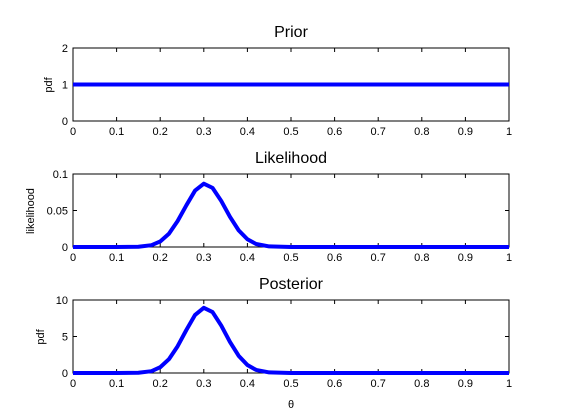 Image resolution: width=561 pixels, height=420 pixels. Describe the element at coordinates (290, 132) in the screenshot. I see `x-tick-label-prior: 0.5` at that location.